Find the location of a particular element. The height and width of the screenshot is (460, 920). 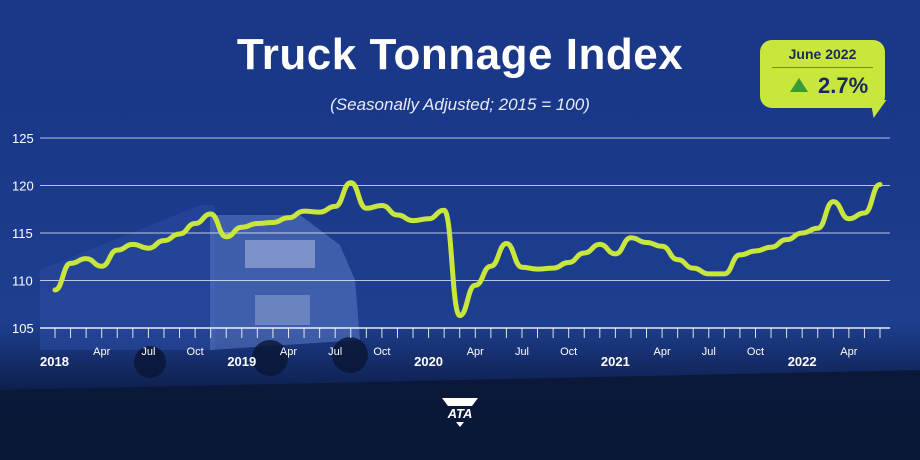

logo-text: ATA is located at coordinates (460, 413).